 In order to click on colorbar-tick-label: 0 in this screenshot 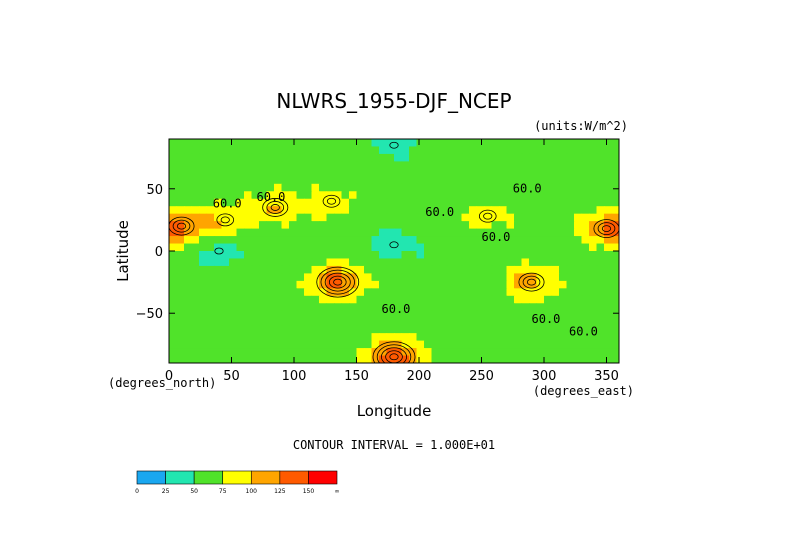, I will do `click(137, 491)`.